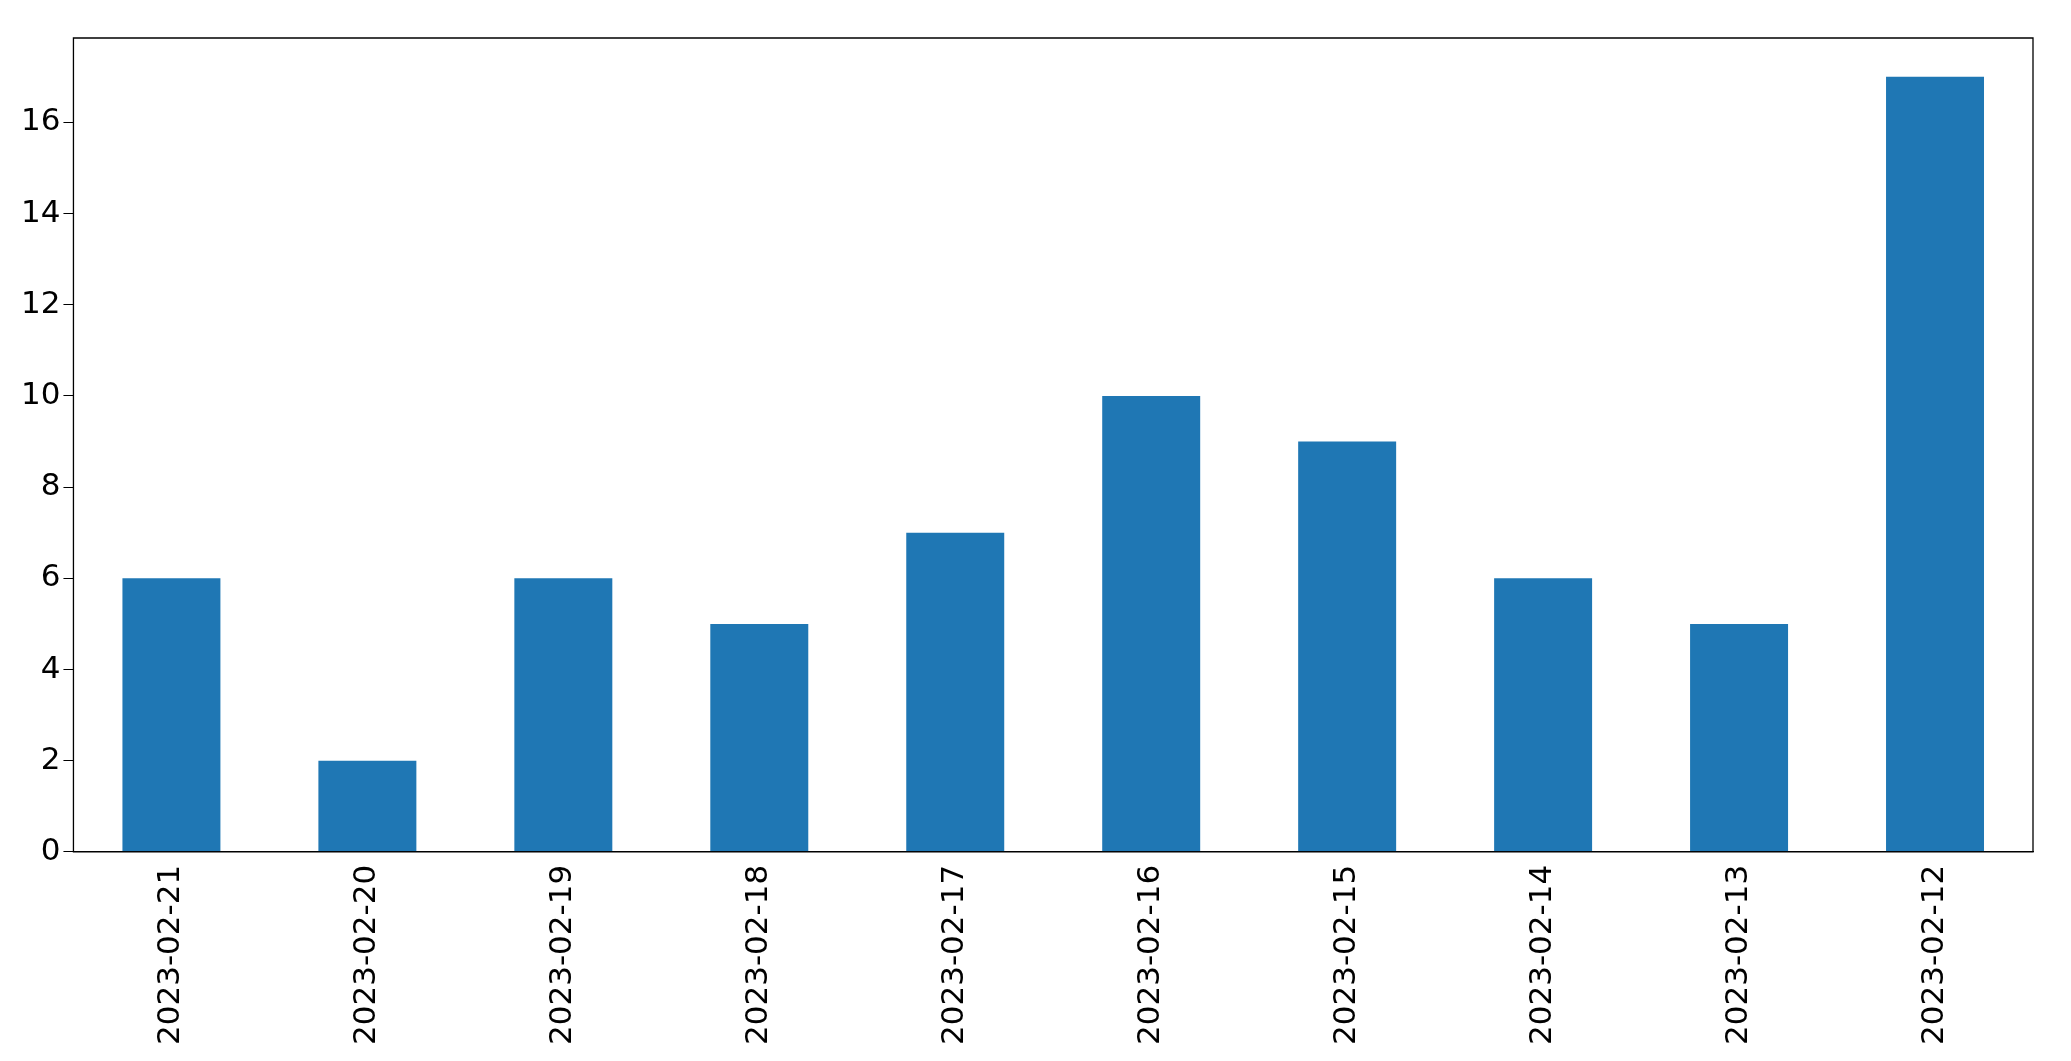 The image size is (2071, 1061). What do you see at coordinates (168, 955) in the screenshot?
I see `x-tick-label: 2023-02-21` at bounding box center [168, 955].